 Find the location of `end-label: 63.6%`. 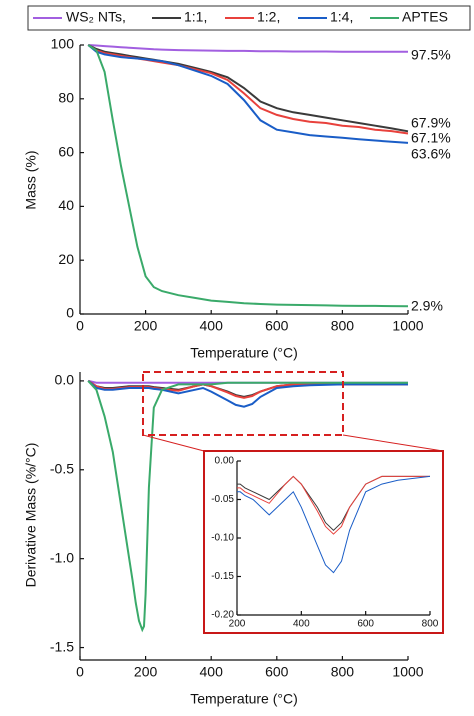

end-label: 63.6% is located at coordinates (431, 154).